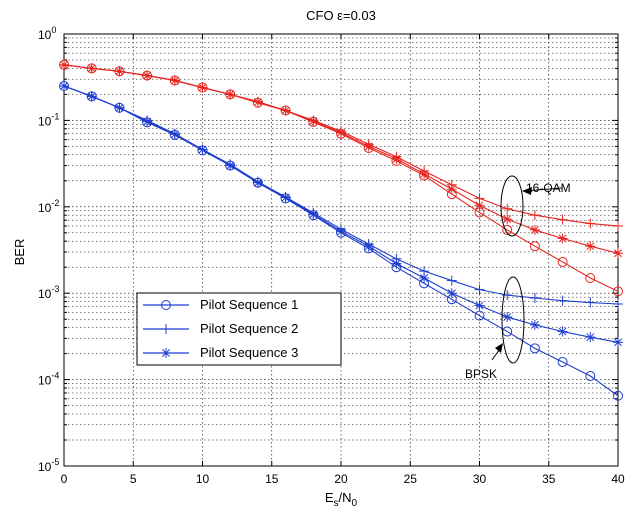 The image size is (636, 523). I want to click on annotation-16qam-label: 16-QAM, so click(548, 188).